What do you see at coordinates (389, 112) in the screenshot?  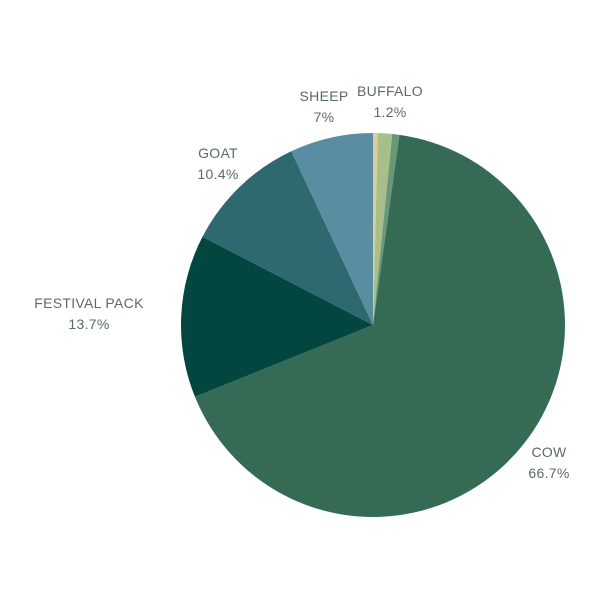 I see `slice-label-buffalo-percent: 1.2%` at bounding box center [389, 112].